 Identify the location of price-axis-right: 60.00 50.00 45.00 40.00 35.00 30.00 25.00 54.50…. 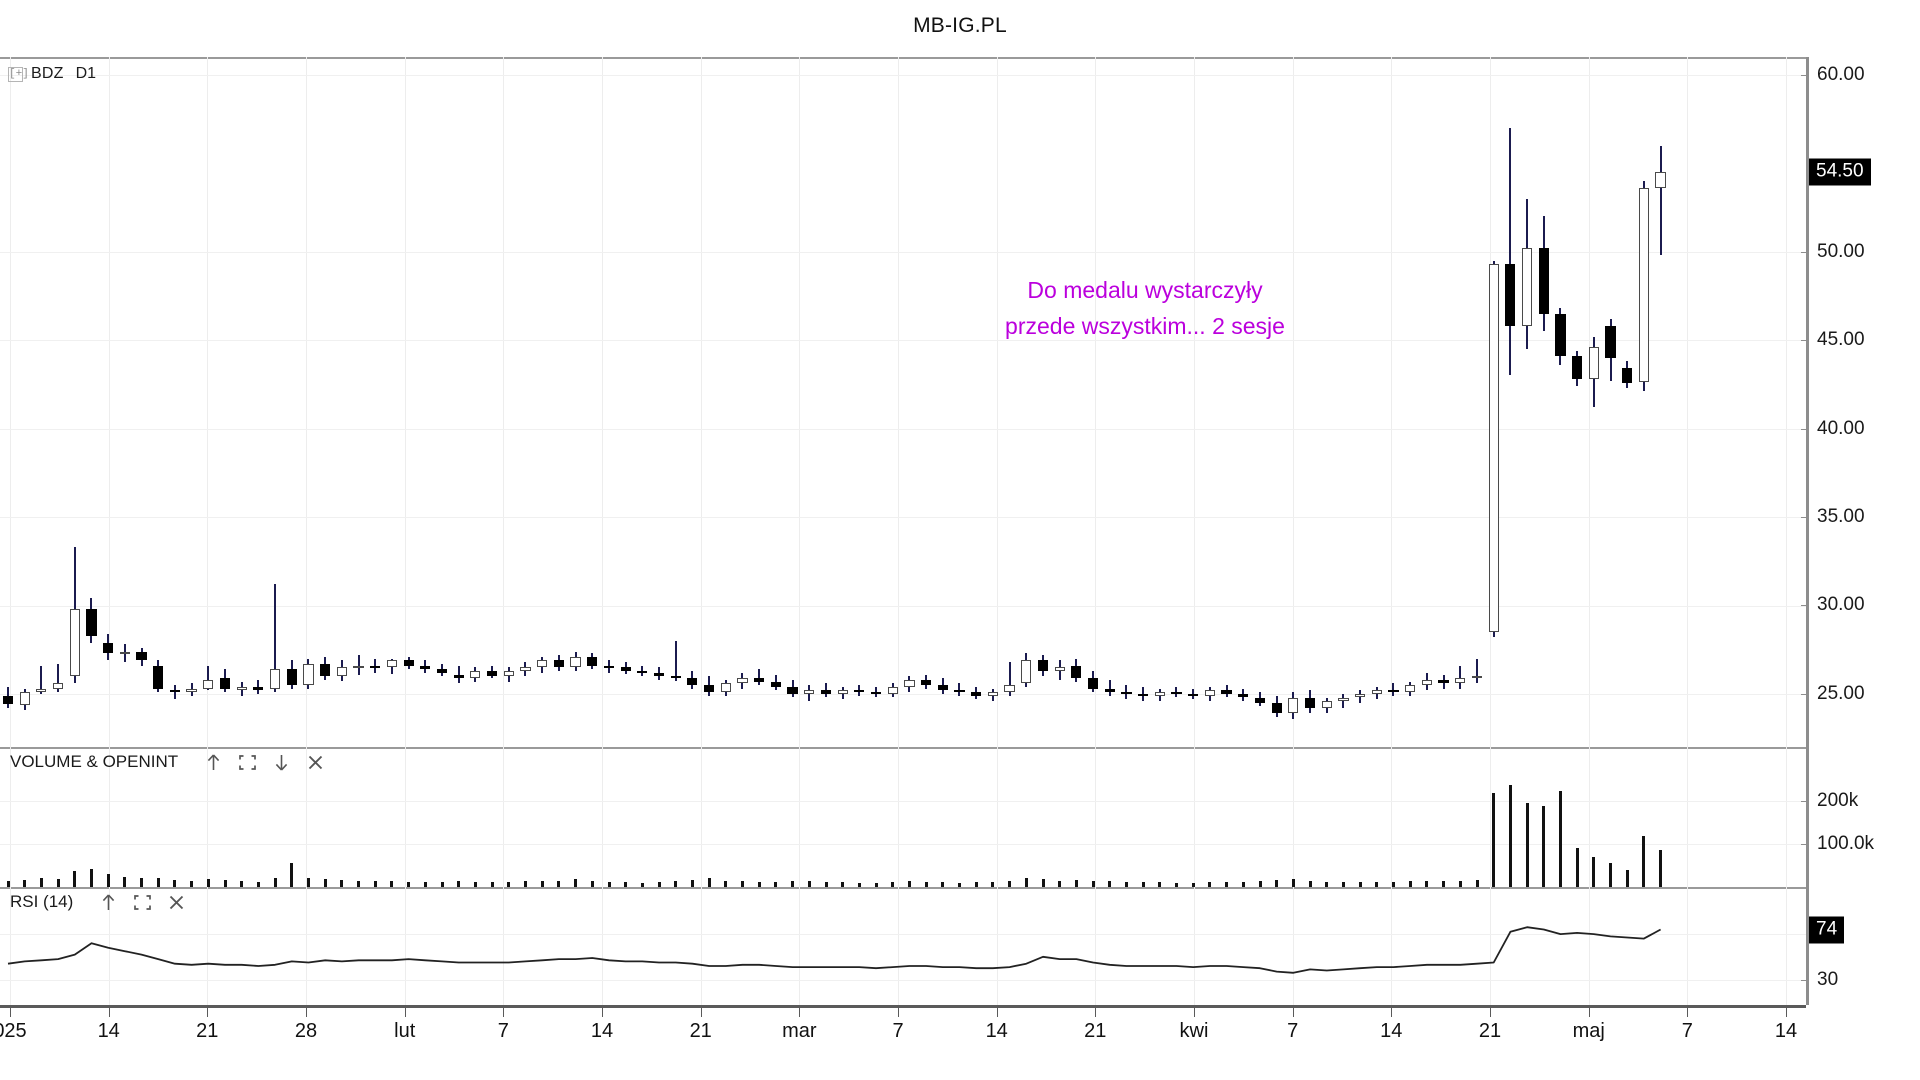
(1860, 531).